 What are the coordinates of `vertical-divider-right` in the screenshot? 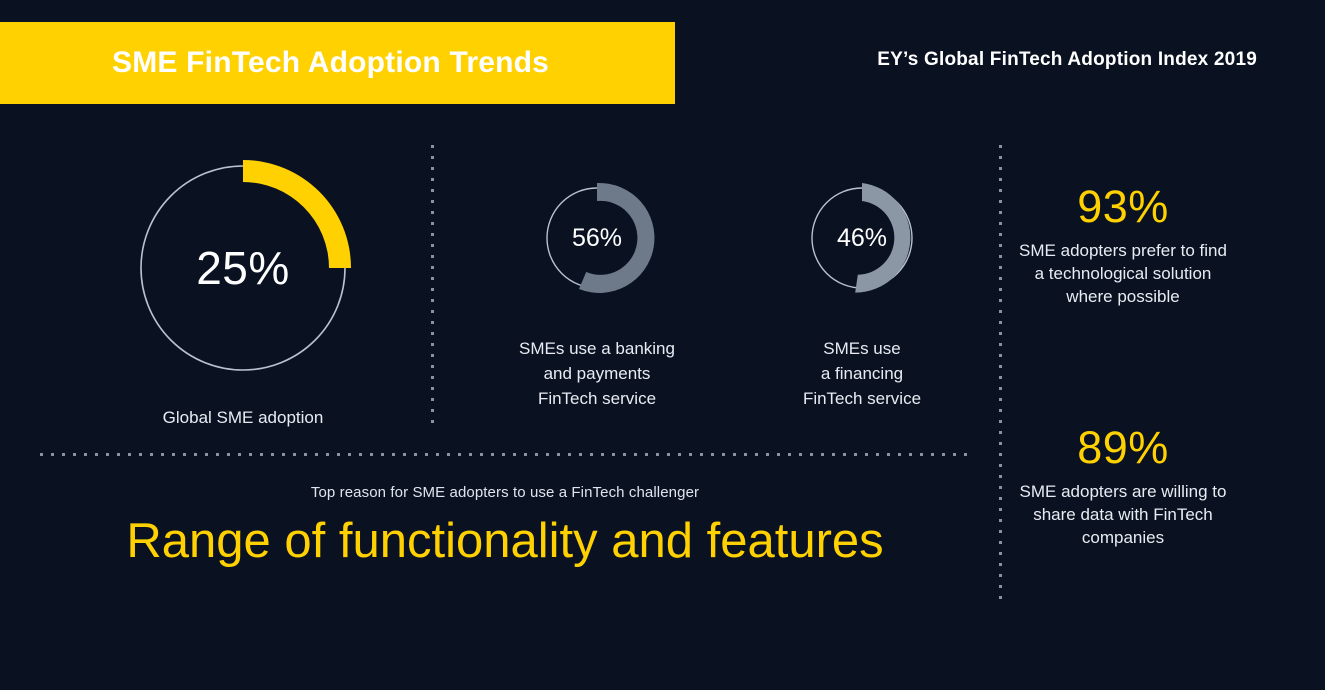 It's located at (1000, 376).